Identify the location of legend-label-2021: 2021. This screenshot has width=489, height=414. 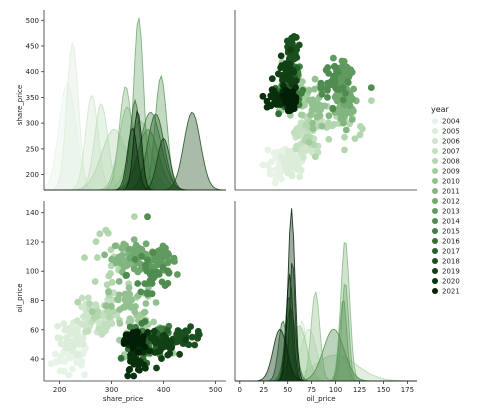
(451, 292).